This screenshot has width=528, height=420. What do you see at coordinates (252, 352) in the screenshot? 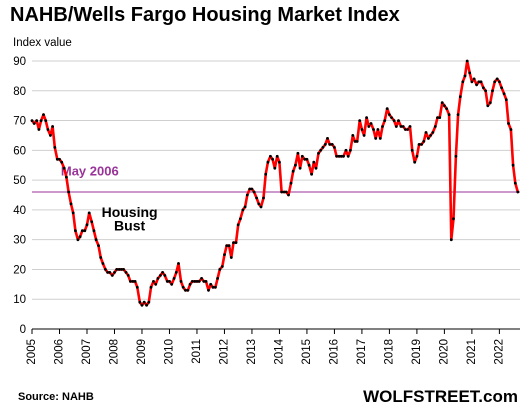
I see `x-tick-label-2013: 2013` at bounding box center [252, 352].